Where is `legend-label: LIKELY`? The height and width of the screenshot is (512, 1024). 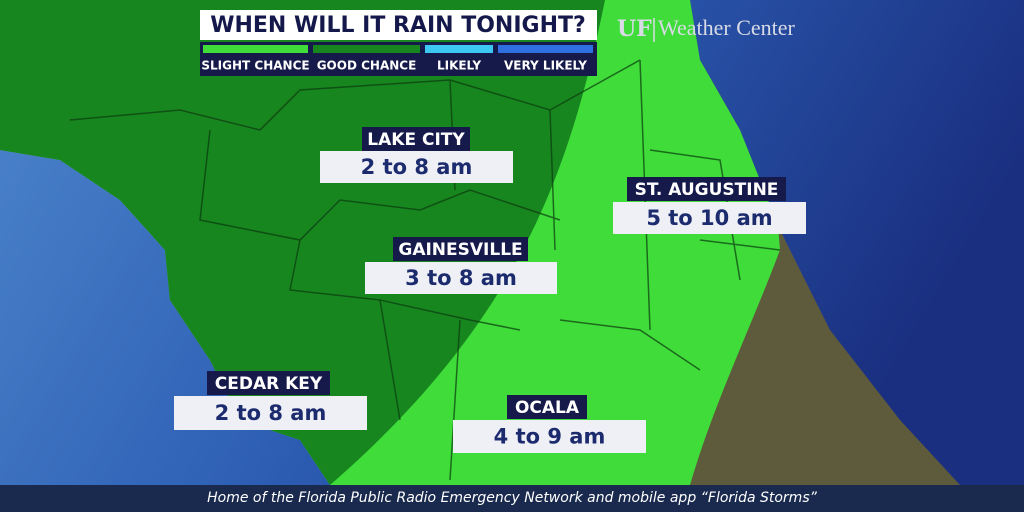 legend-label: LIKELY is located at coordinates (459, 66).